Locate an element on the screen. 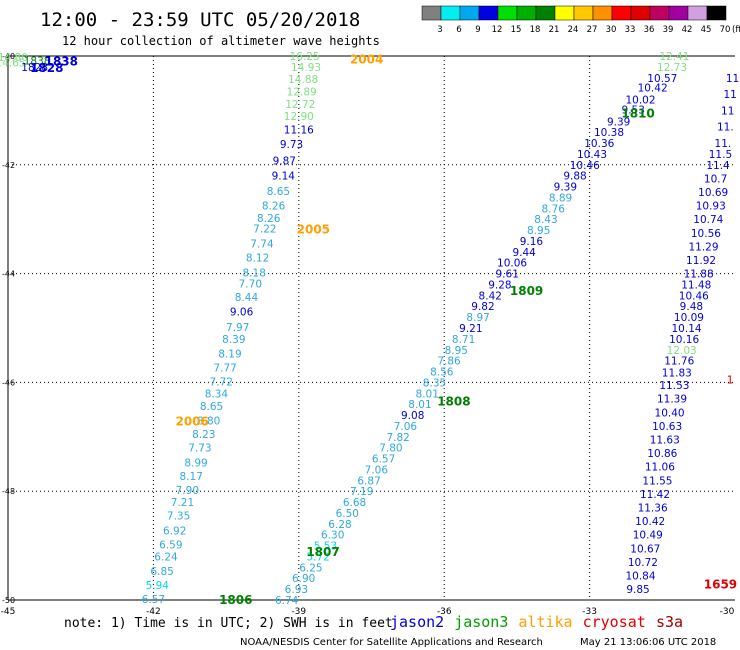 The width and height of the screenshot is (740, 650). wave-height-value: 8.43 is located at coordinates (545, 220).